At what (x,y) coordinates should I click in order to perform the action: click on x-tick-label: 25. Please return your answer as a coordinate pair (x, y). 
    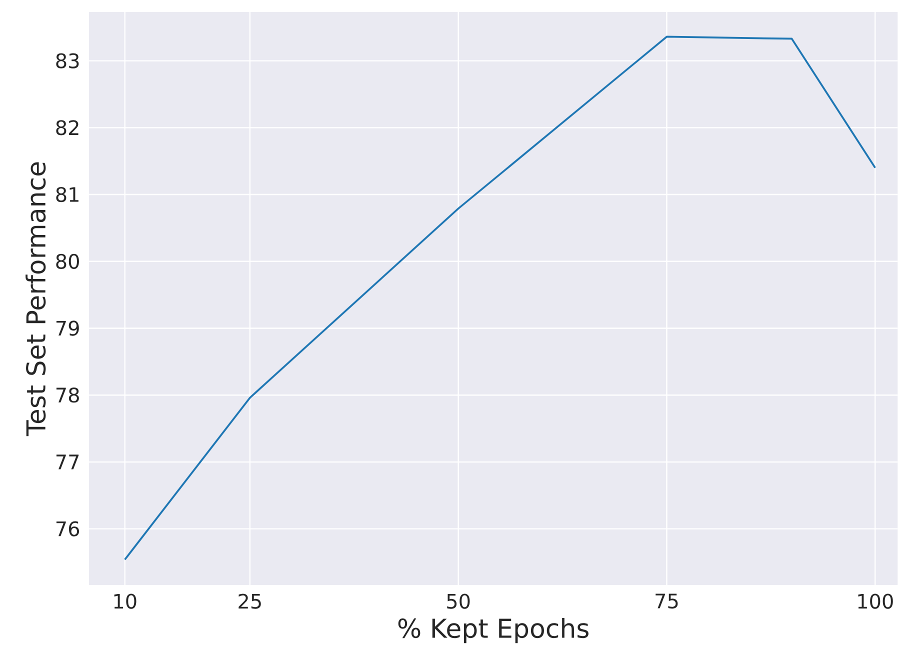
    Looking at the image, I should click on (249, 601).